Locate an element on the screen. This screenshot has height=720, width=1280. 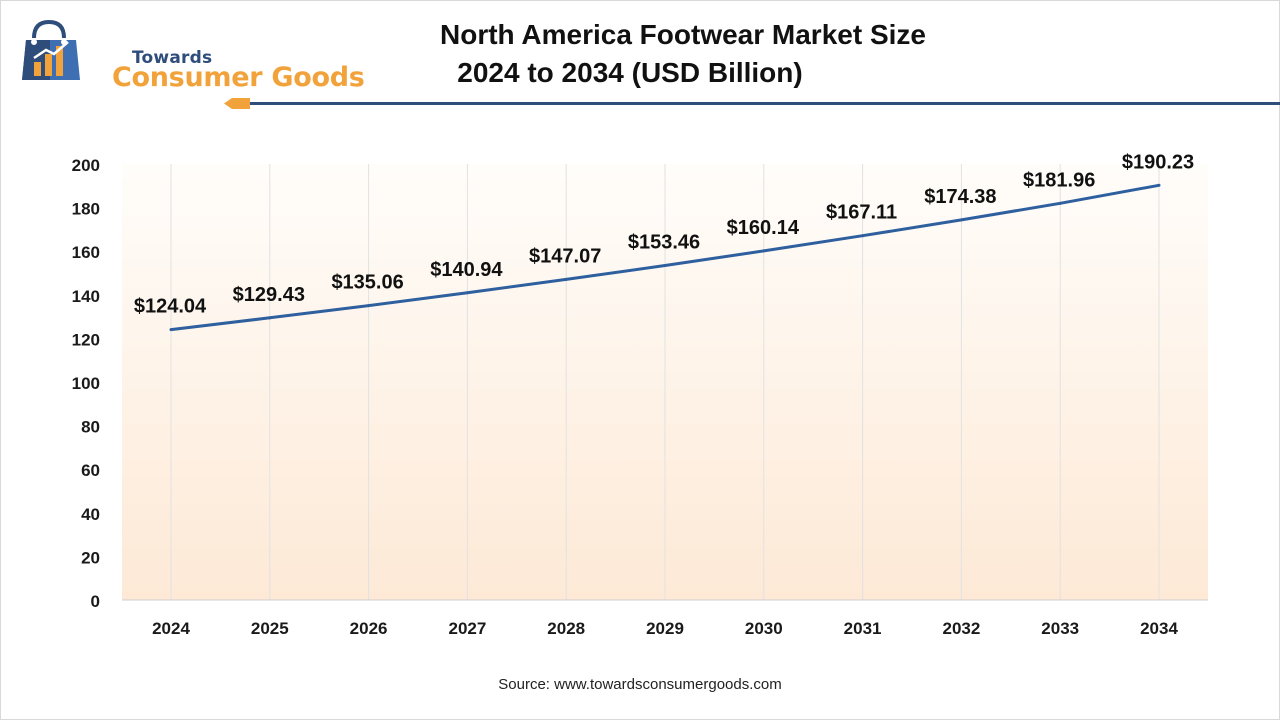
data-label: $129.43 is located at coordinates (269, 295).